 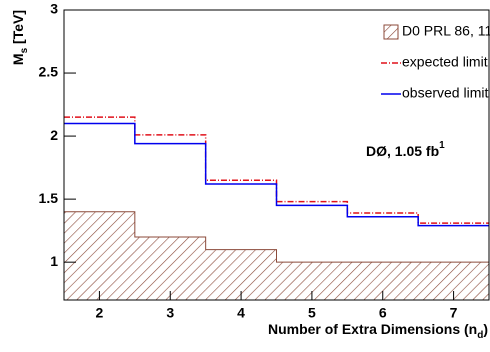 I want to click on x-label-end: ), so click(x=485, y=329).